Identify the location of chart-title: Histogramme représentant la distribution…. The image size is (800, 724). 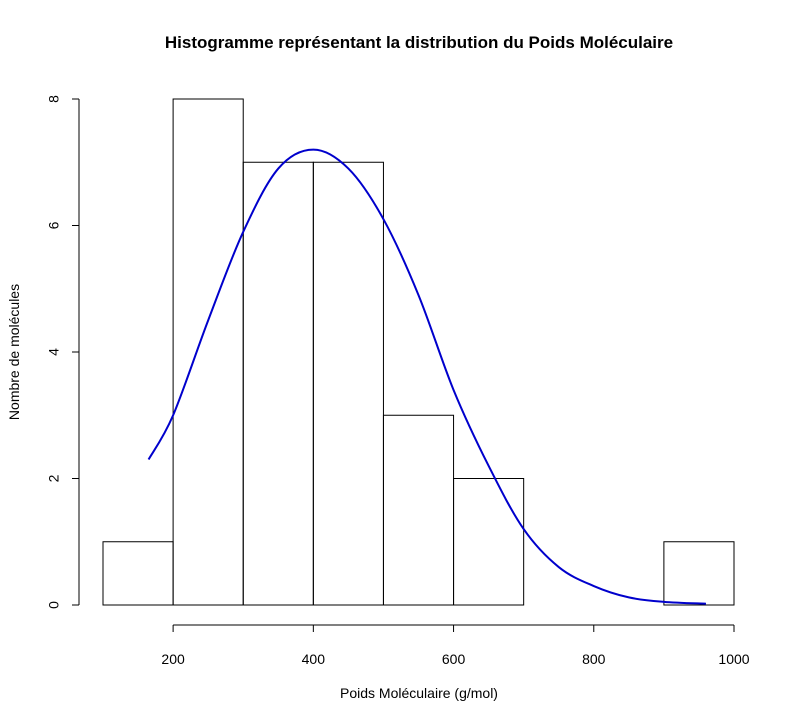
(419, 42).